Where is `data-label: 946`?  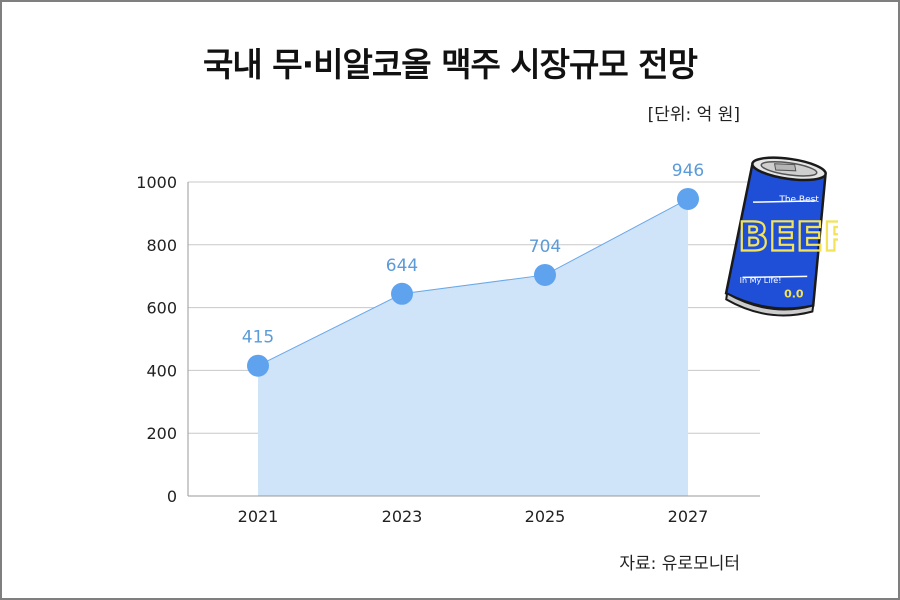
data-label: 946 is located at coordinates (688, 171).